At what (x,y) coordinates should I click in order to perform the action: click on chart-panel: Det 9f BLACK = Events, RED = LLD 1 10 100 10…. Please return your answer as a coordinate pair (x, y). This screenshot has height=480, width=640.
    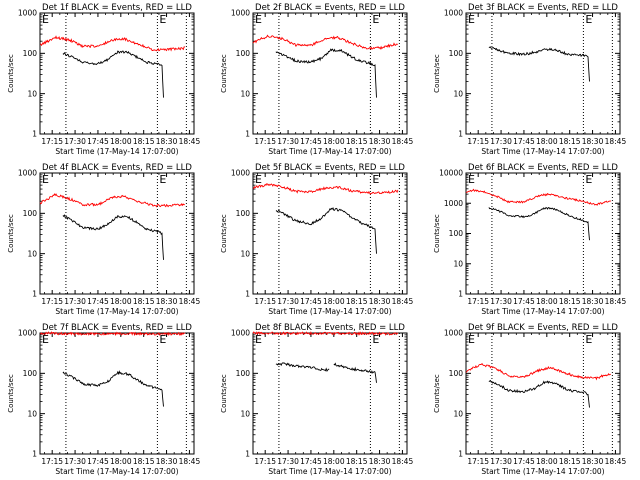
    Looking at the image, I should click on (529, 399).